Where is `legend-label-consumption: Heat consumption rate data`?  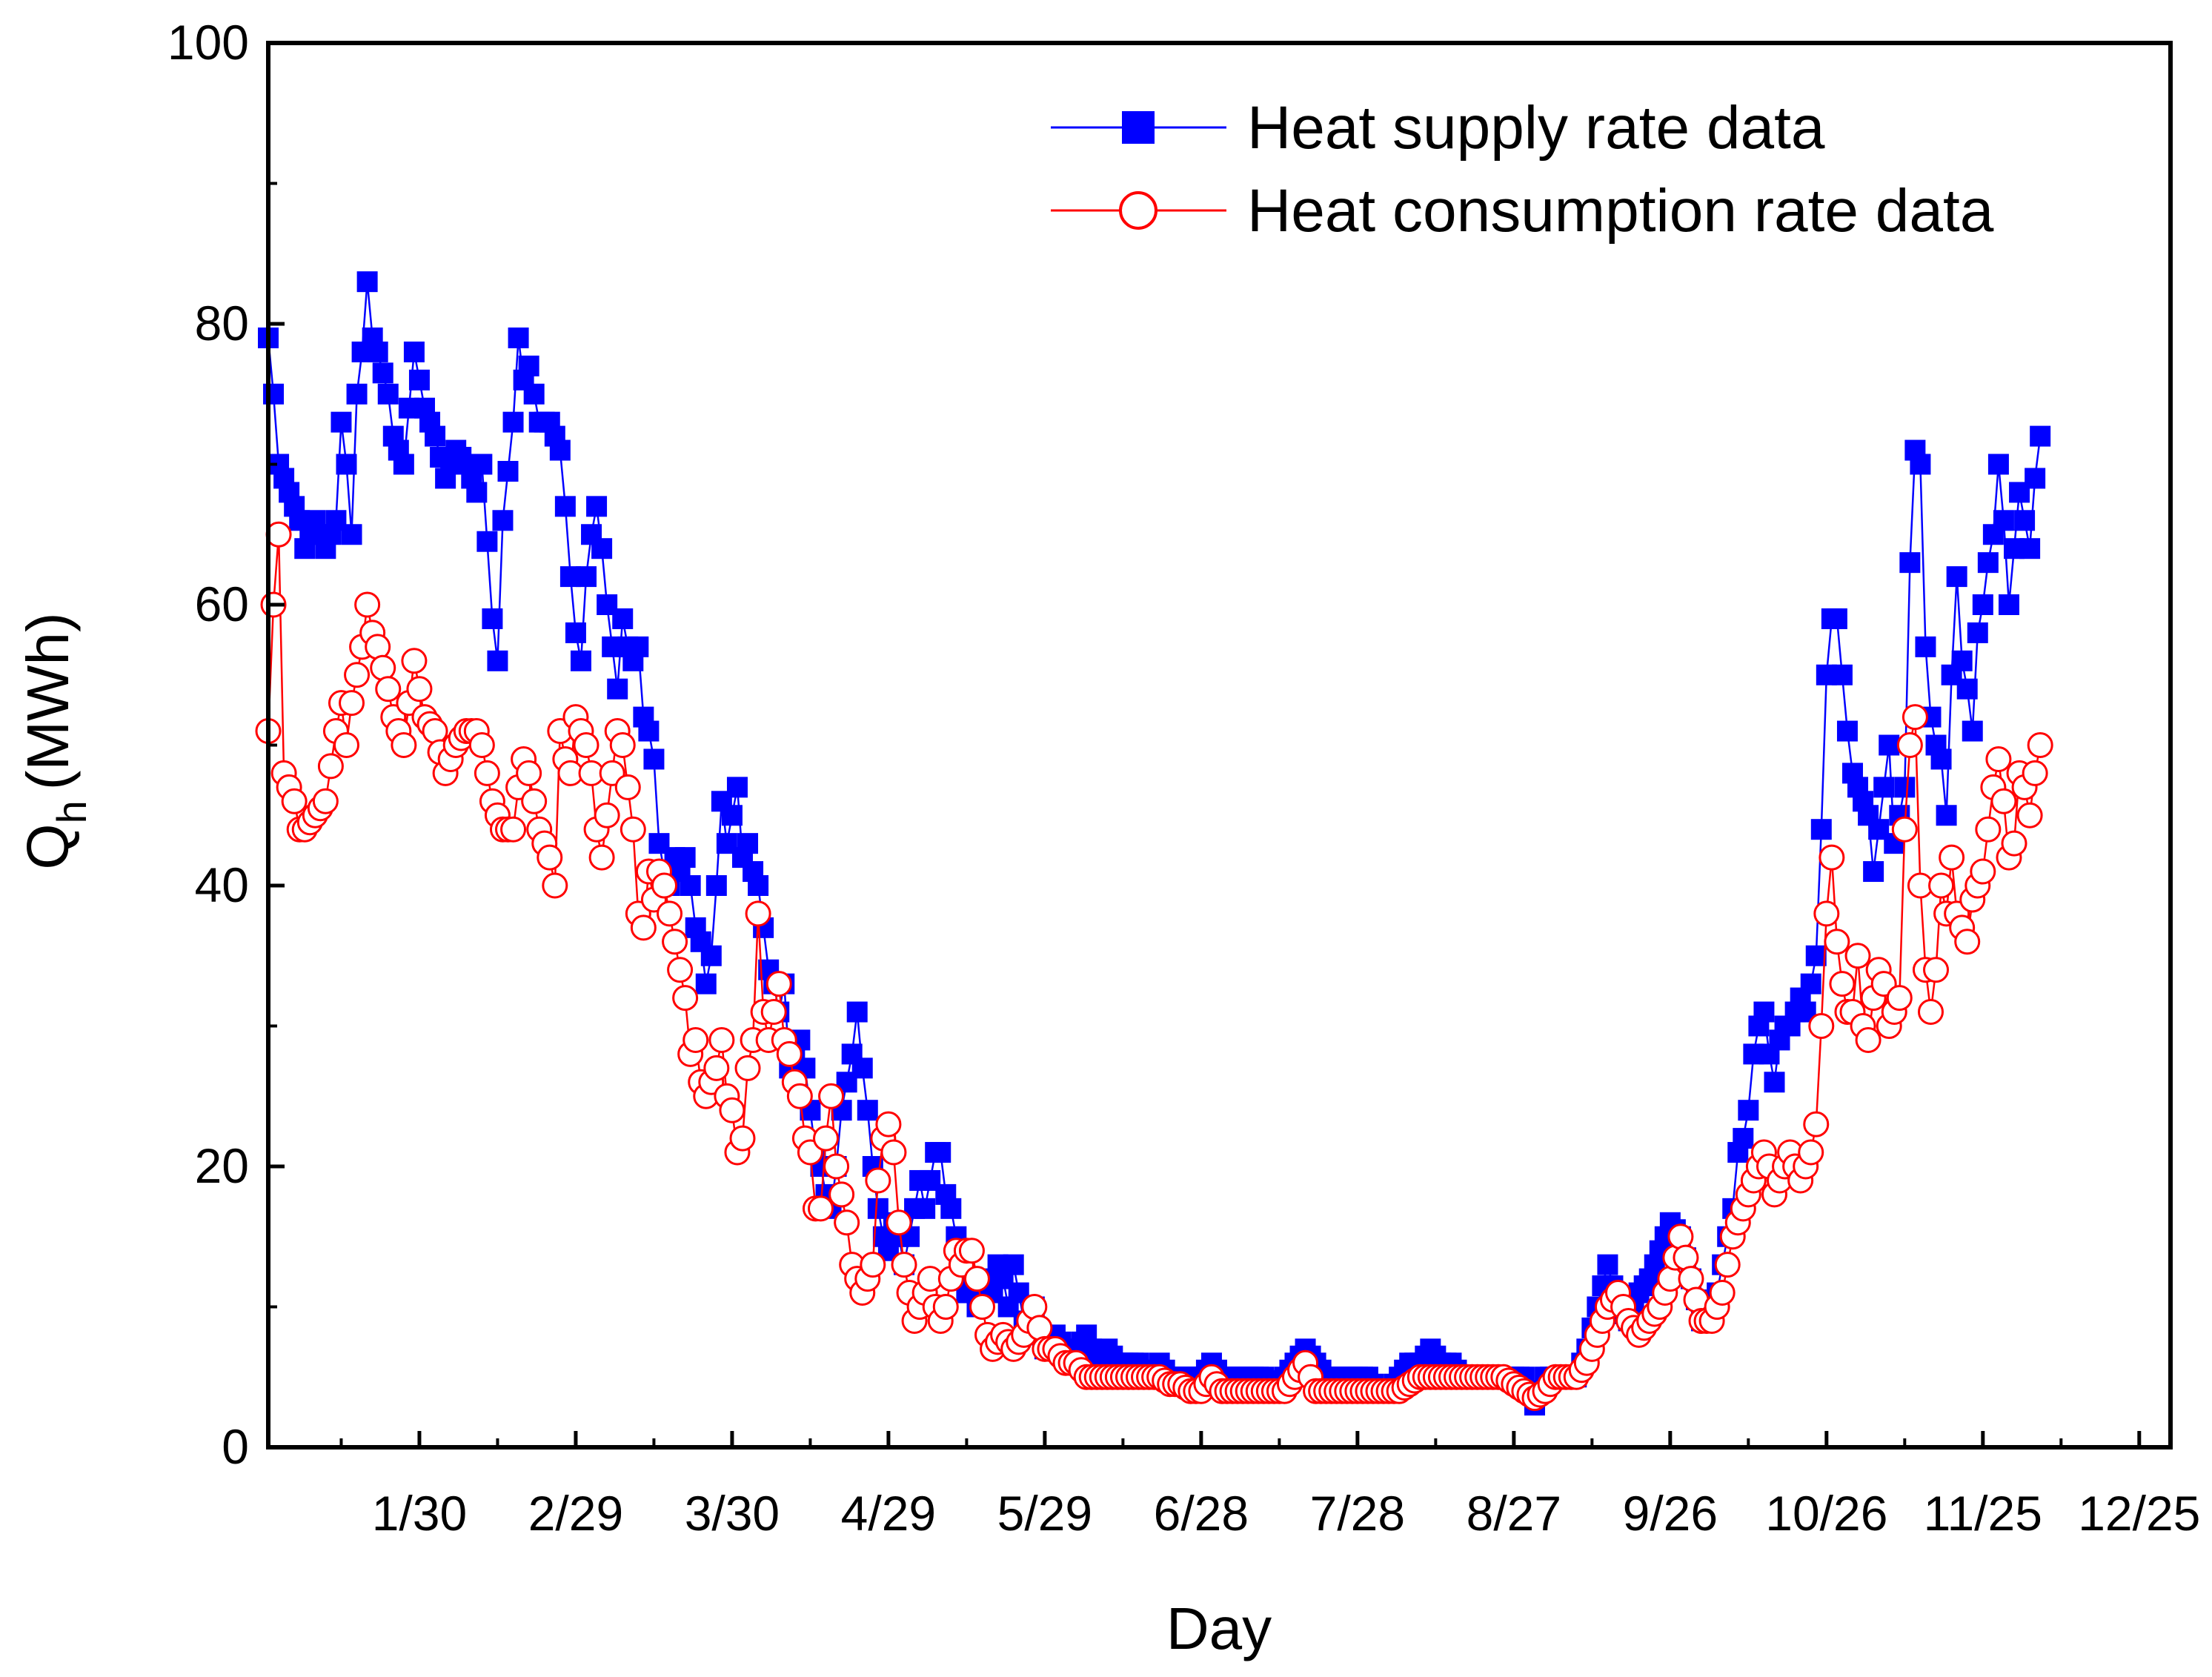
legend-label-consumption: Heat consumption rate data is located at coordinates (1621, 211).